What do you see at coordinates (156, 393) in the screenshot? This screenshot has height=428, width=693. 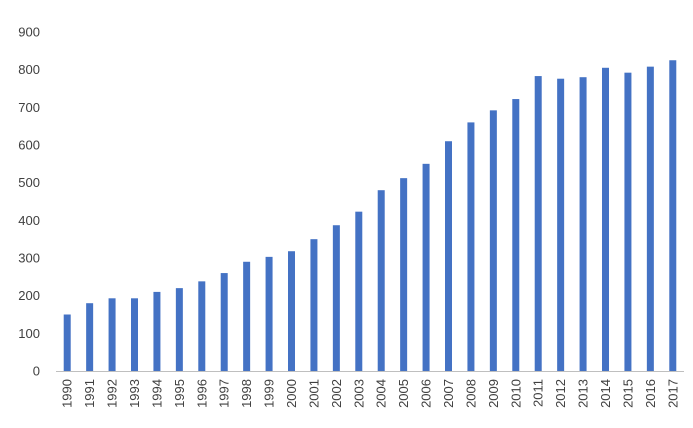 I see `x-tick-label: 1994` at bounding box center [156, 393].